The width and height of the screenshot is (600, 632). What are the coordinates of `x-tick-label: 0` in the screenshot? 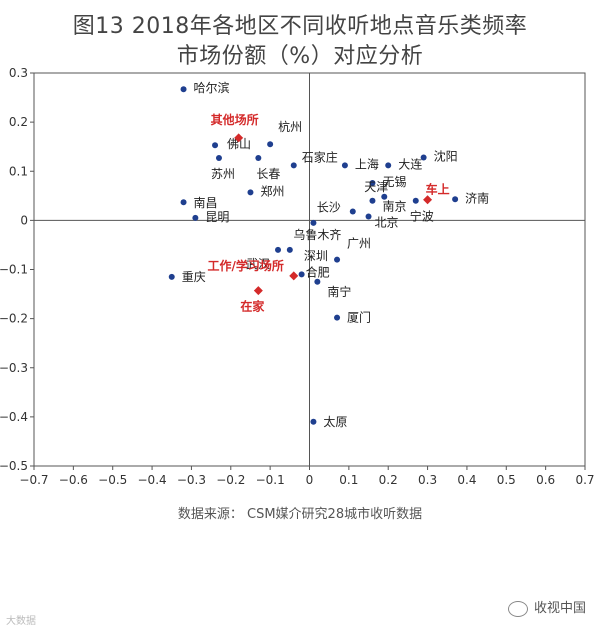 It's located at (310, 480).